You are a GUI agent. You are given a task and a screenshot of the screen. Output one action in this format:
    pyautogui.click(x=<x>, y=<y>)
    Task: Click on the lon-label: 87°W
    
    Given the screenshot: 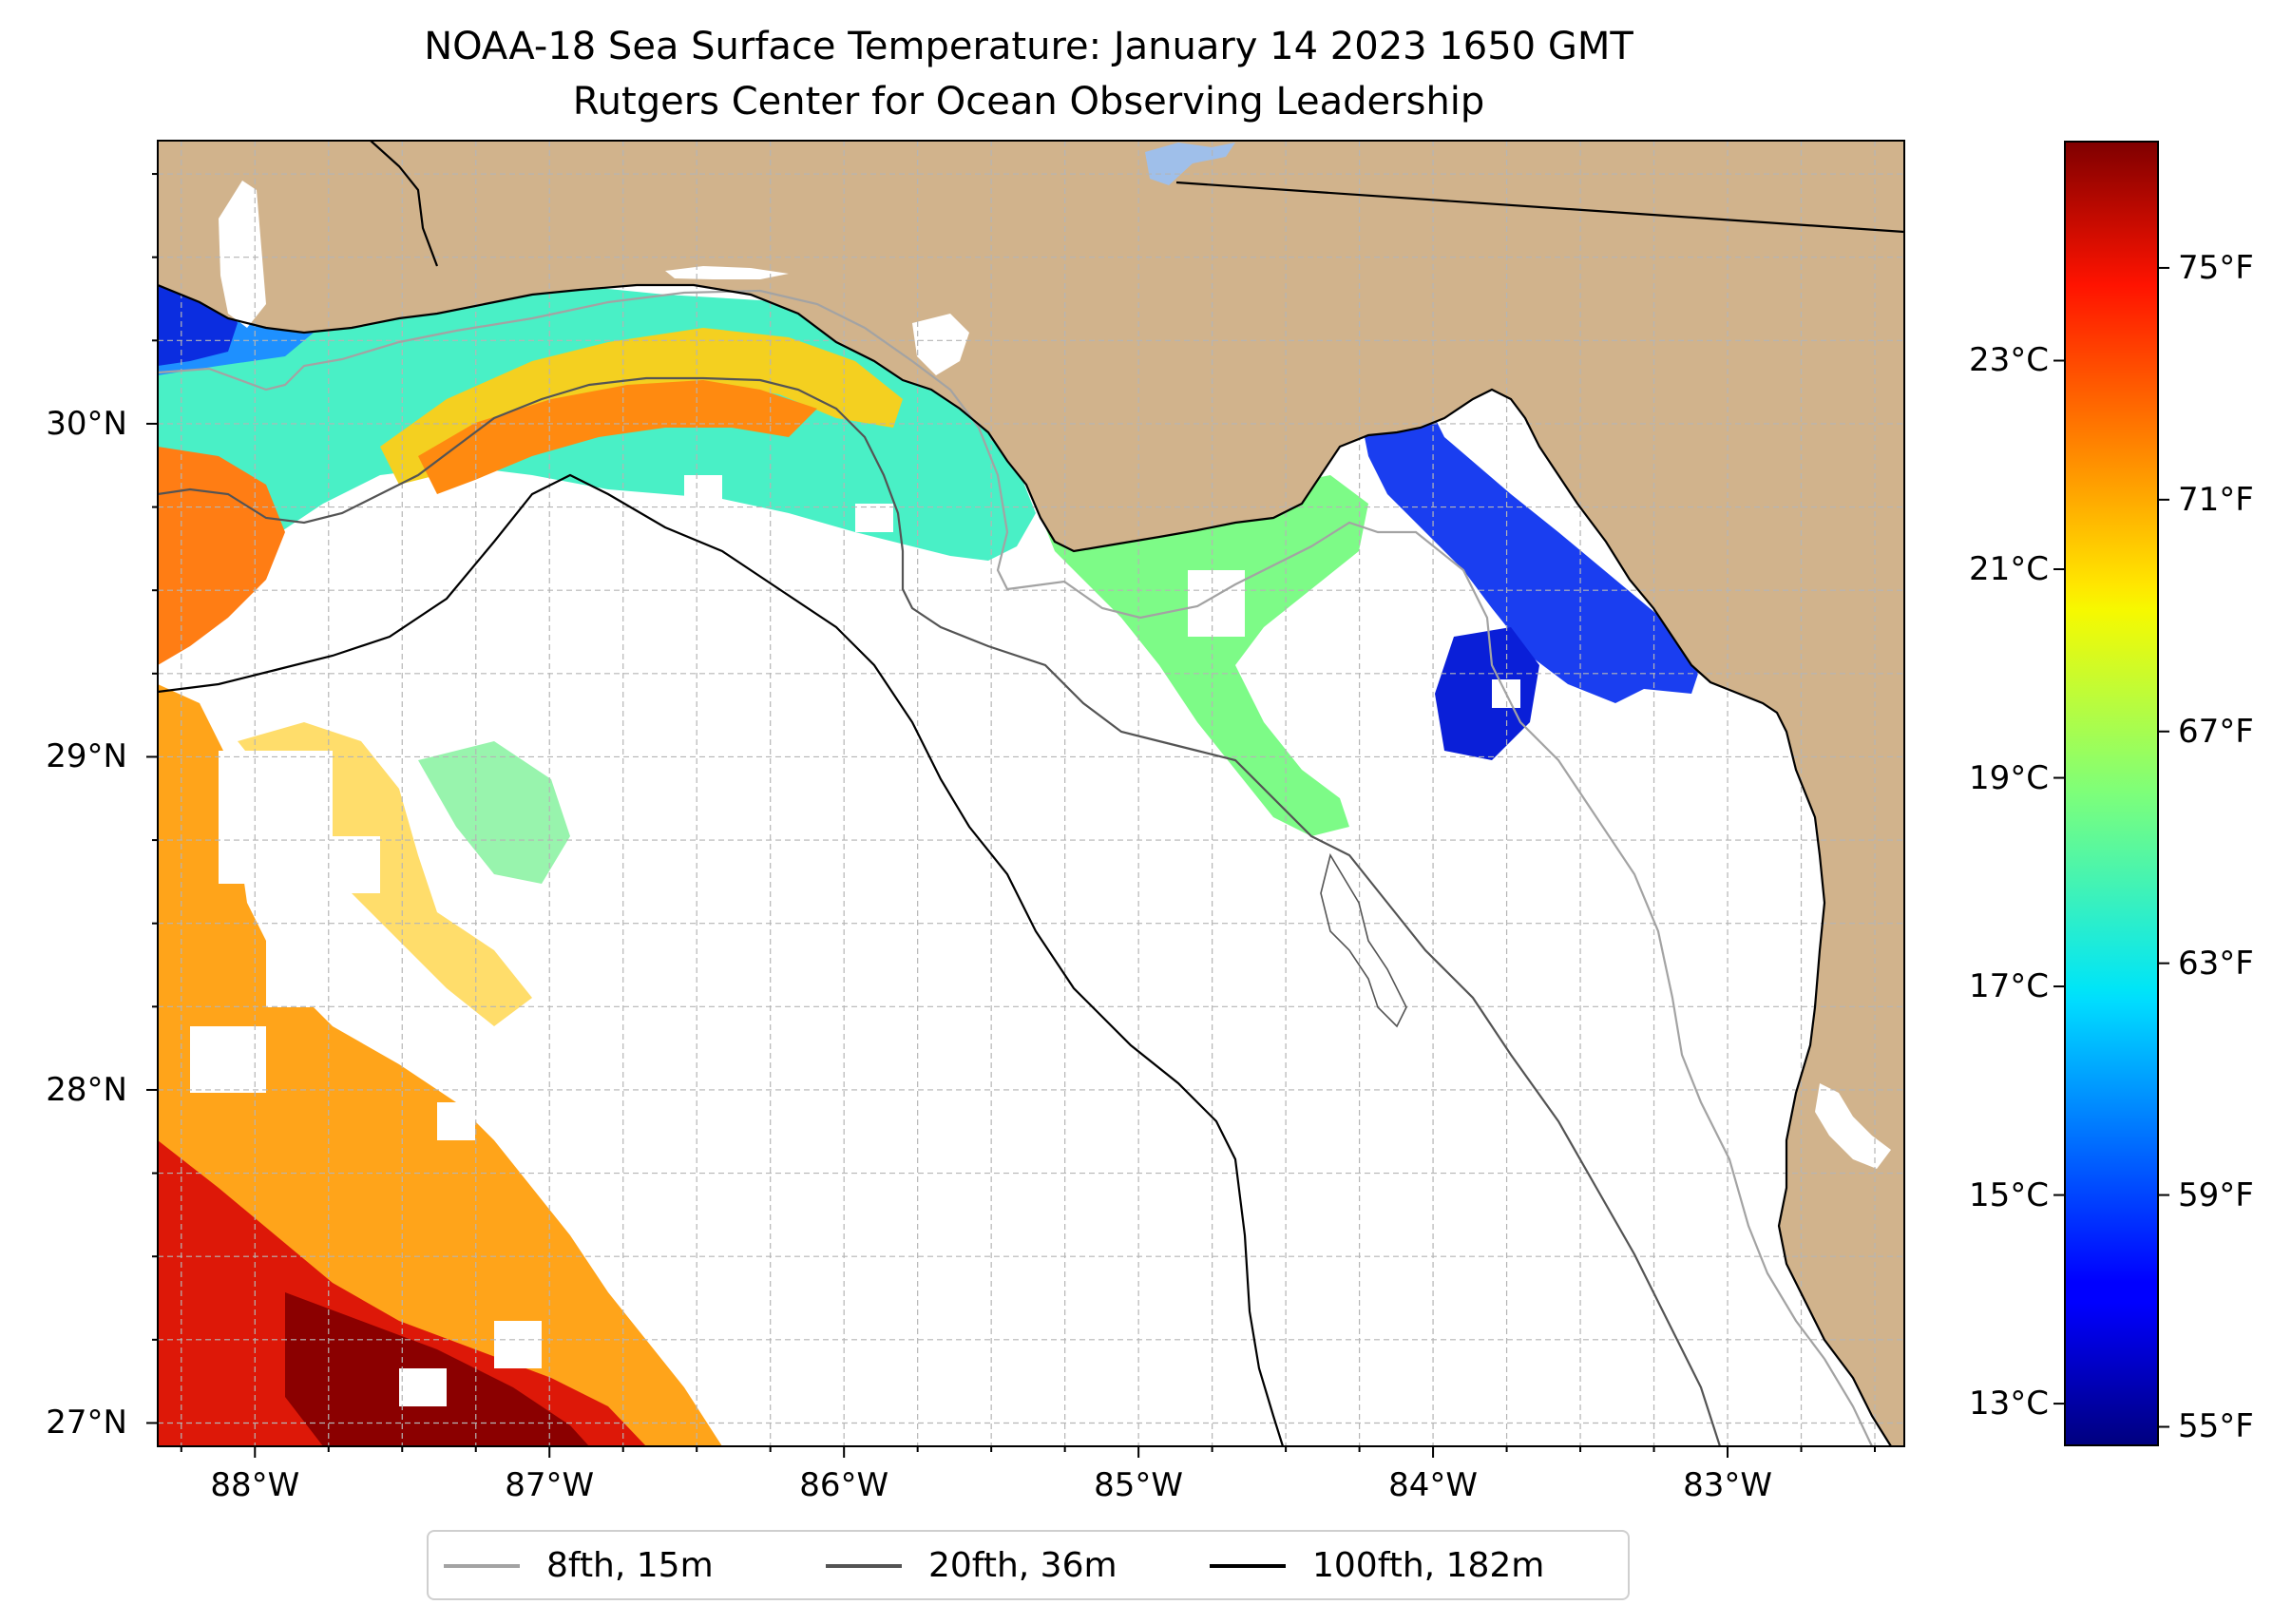 What is the action you would take?
    pyautogui.click(x=550, y=1485)
    